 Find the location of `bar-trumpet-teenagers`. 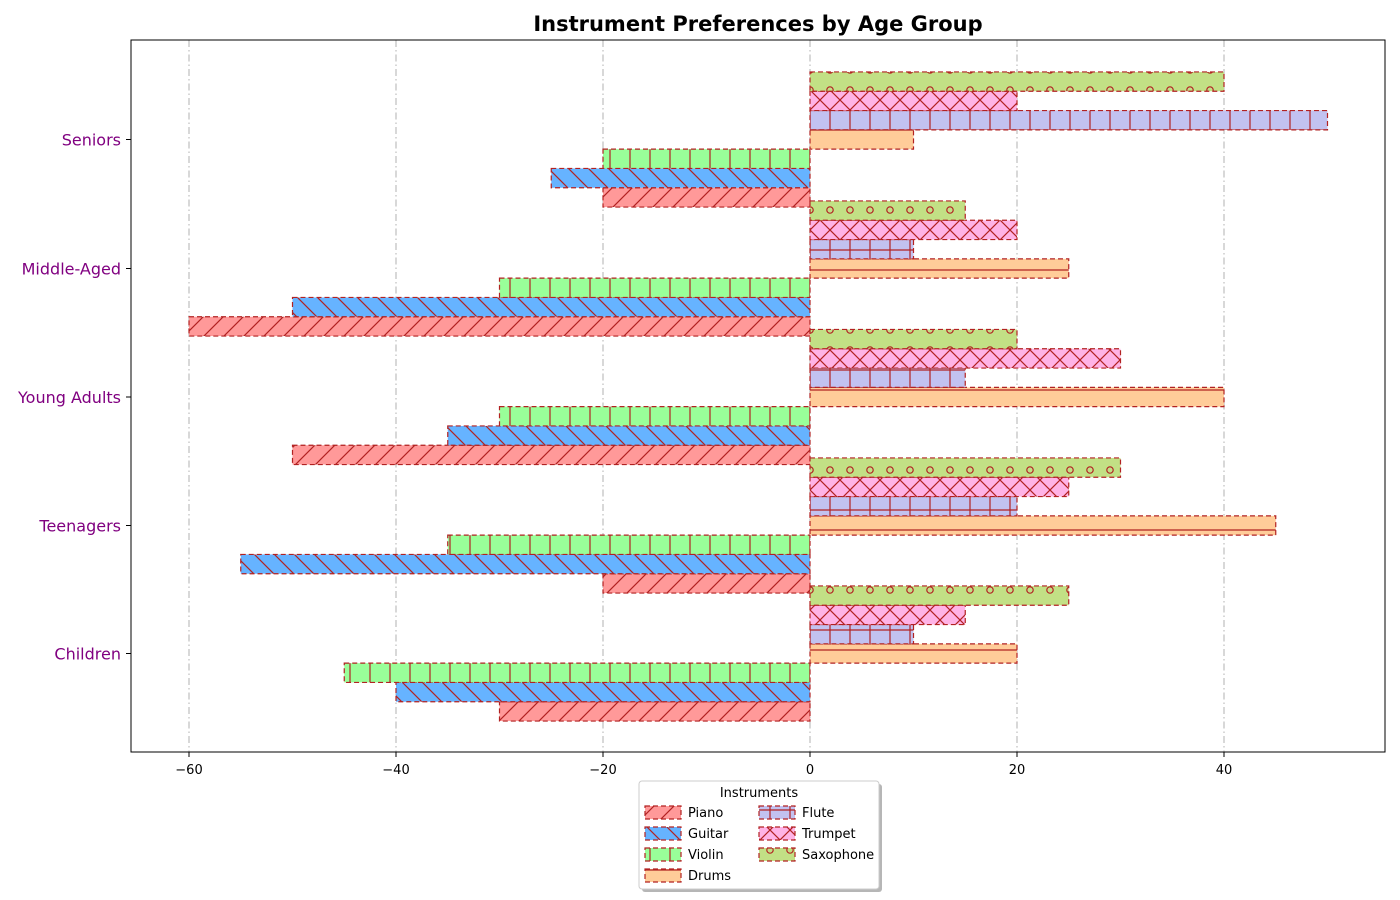

bar-trumpet-teenagers is located at coordinates (939, 487).